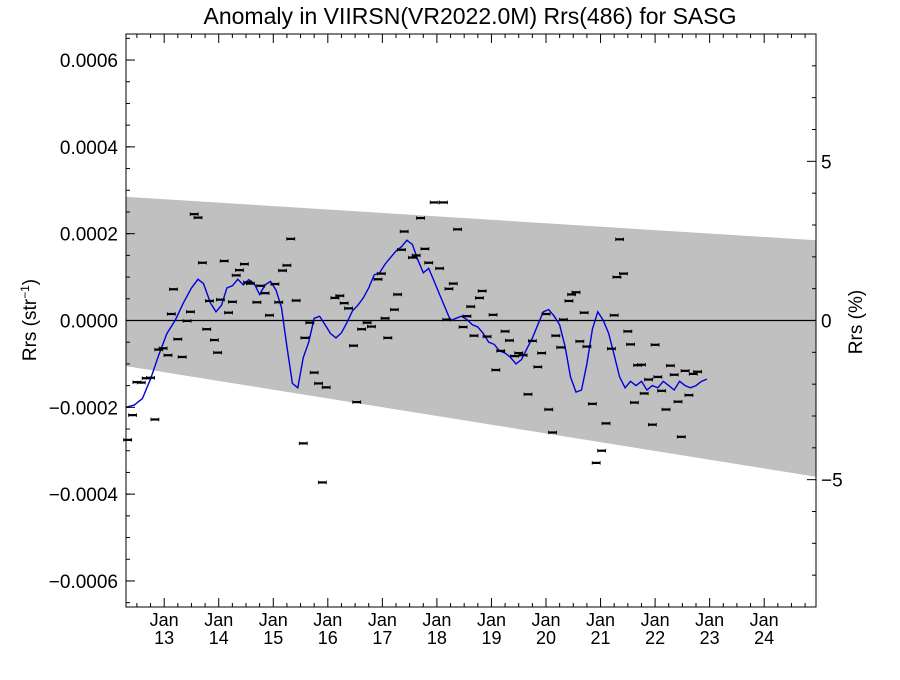  What do you see at coordinates (546, 638) in the screenshot?
I see `x-tick-year-label: 20` at bounding box center [546, 638].